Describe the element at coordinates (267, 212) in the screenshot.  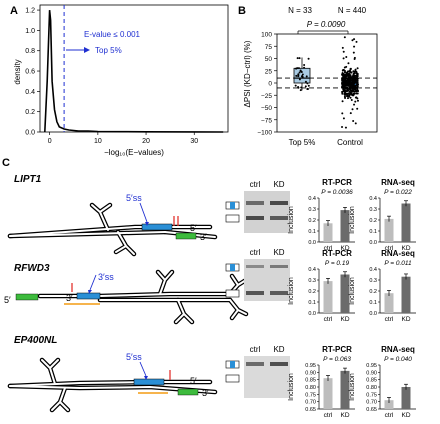
I see `gel-image` at that location.